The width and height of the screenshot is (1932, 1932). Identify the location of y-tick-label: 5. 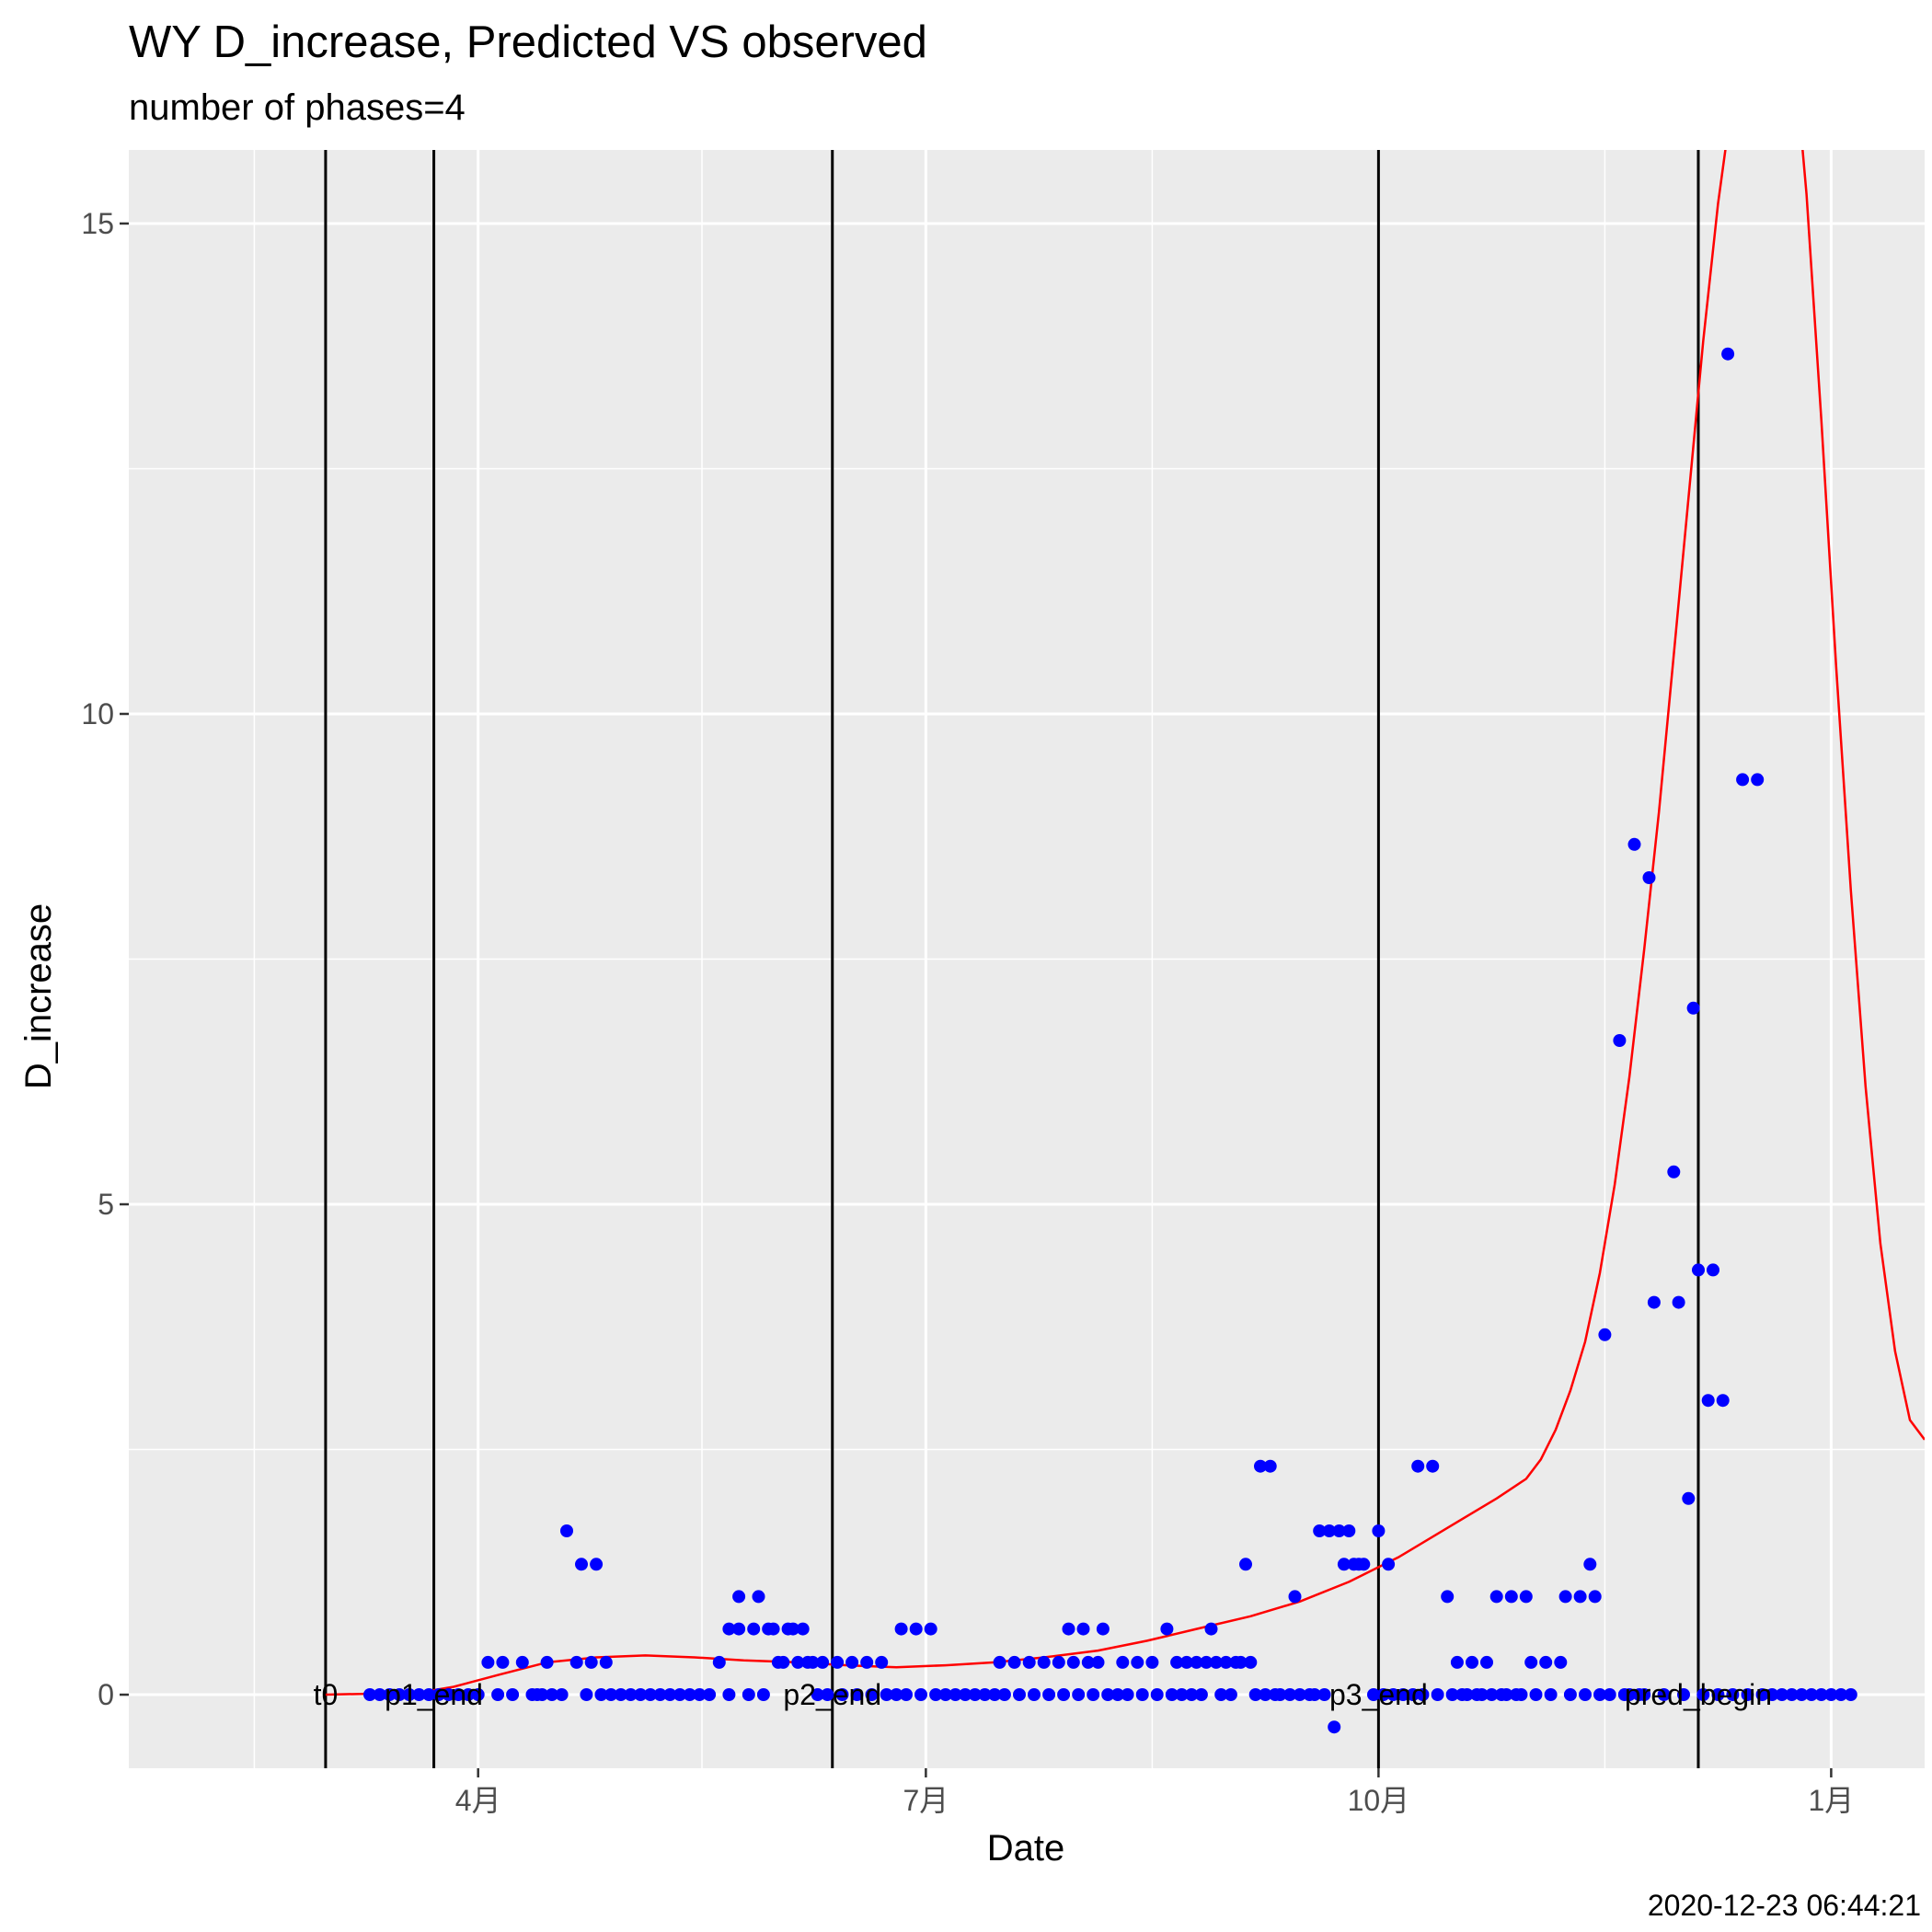
(106, 1204).